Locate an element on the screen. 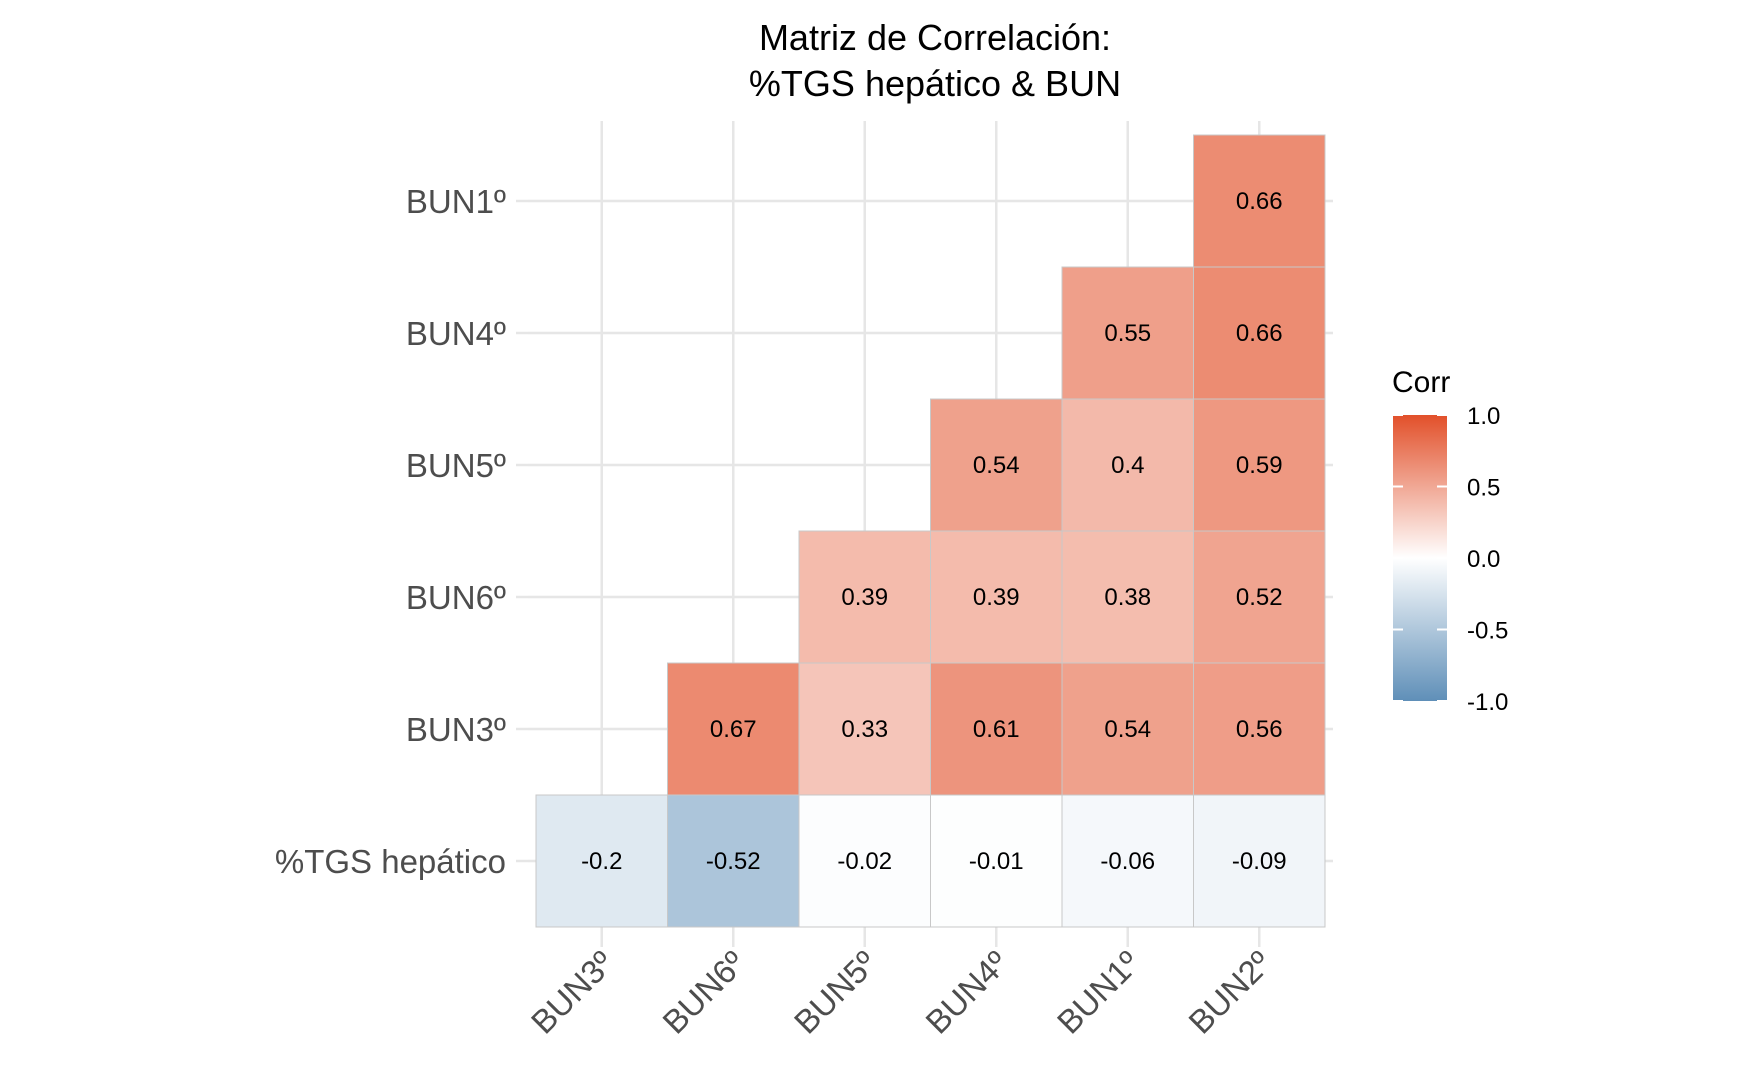  cell-value-label: -0.02 is located at coordinates (864, 861).